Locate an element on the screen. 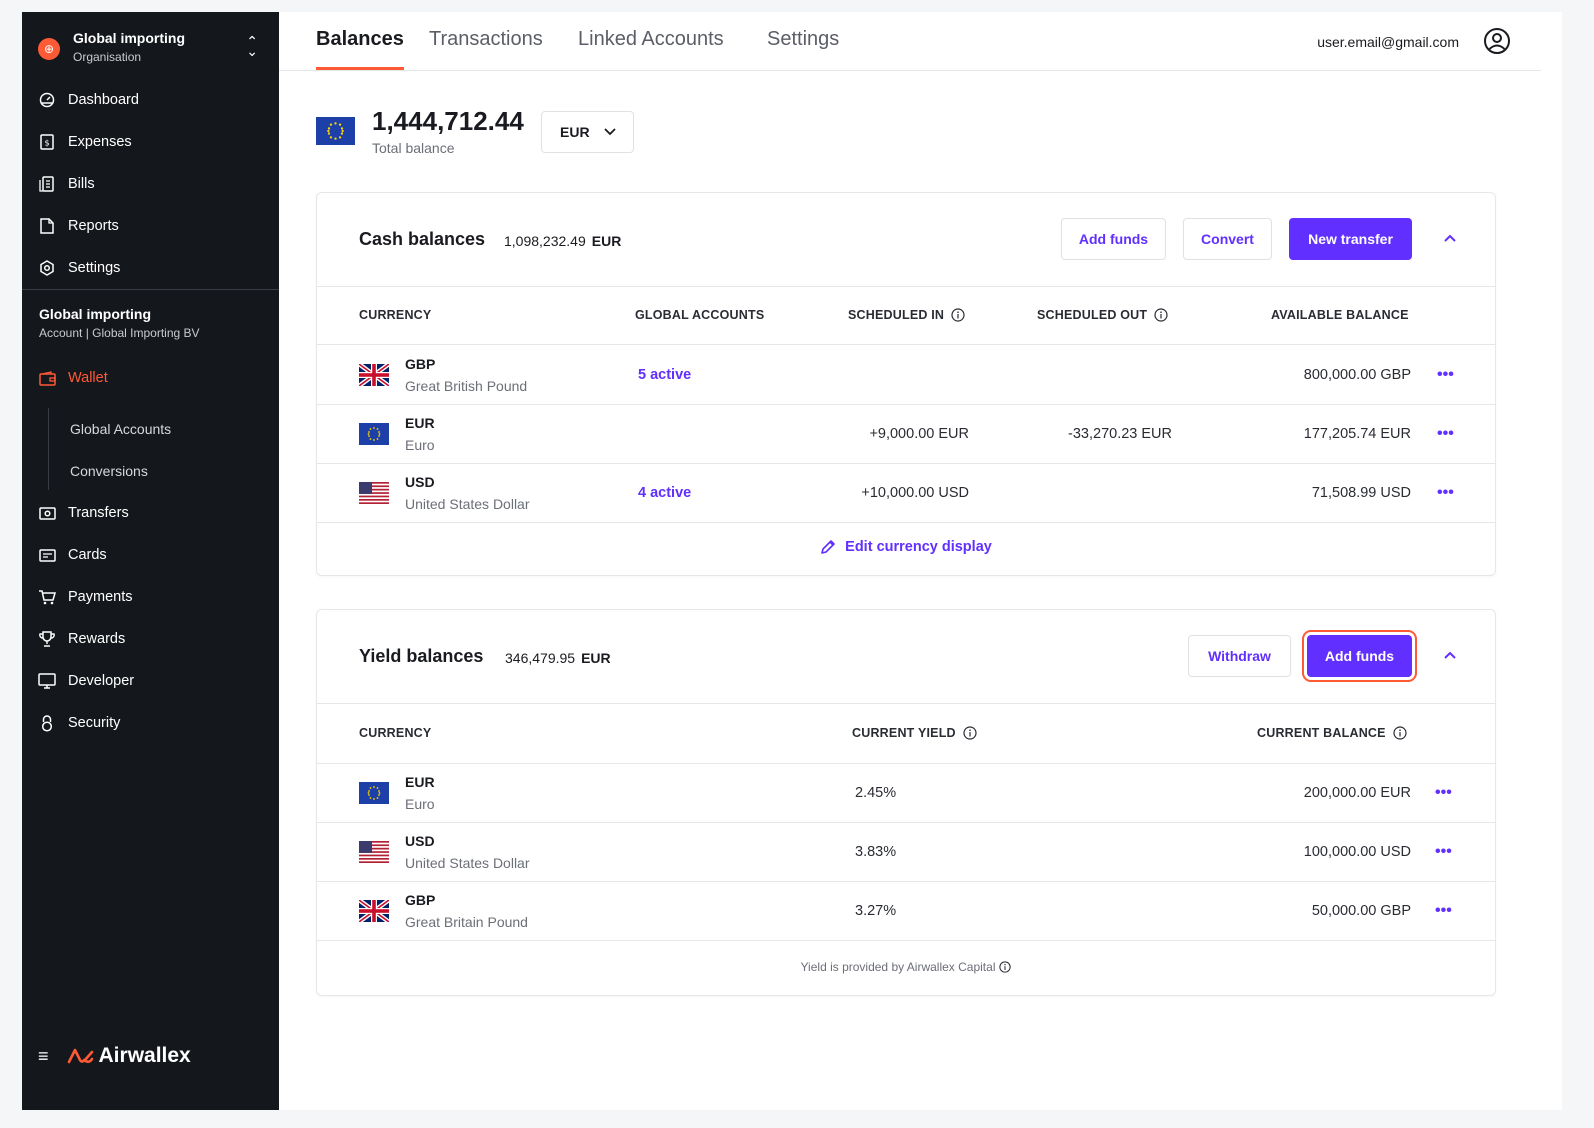  column-header: CURRENCY is located at coordinates (395, 733).